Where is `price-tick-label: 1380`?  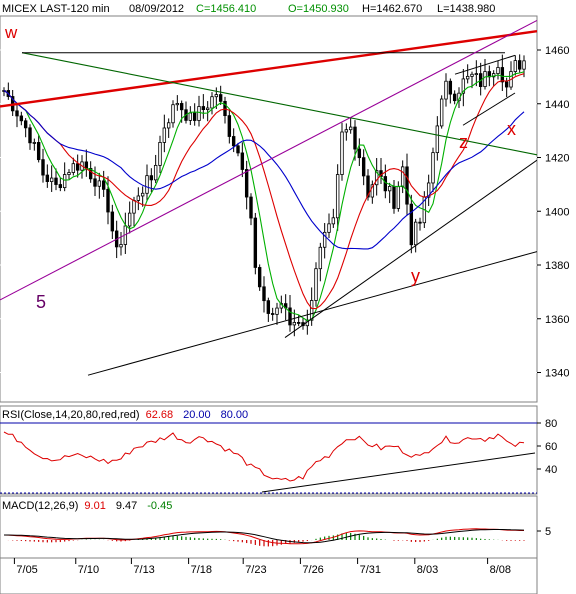
price-tick-label: 1380 is located at coordinates (557, 266).